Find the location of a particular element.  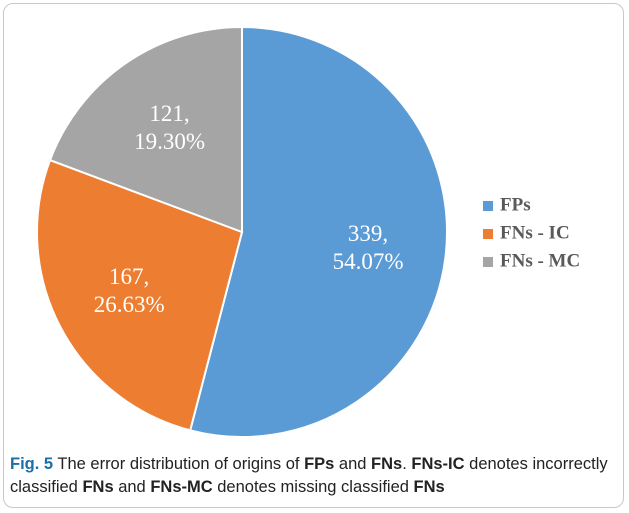

value-label: 339, 54.07% is located at coordinates (368, 248).